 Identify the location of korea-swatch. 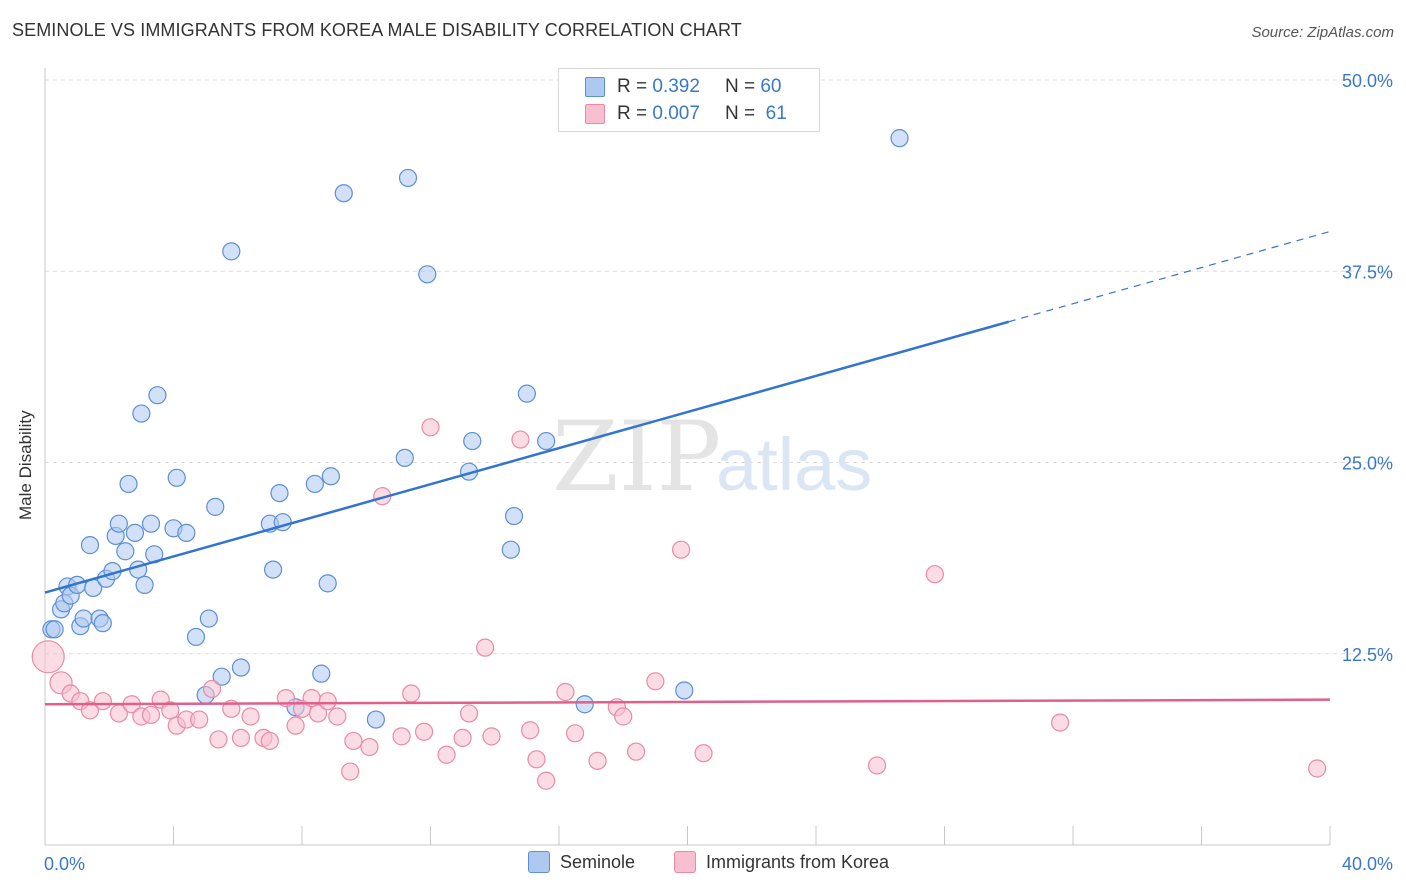
(595, 114).